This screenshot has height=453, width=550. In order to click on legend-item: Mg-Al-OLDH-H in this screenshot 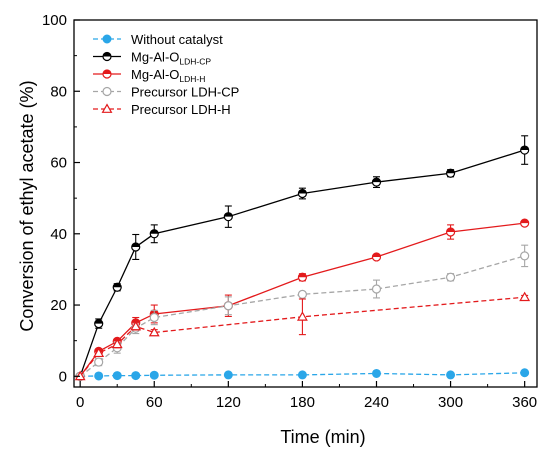, I will do `click(149, 75)`.